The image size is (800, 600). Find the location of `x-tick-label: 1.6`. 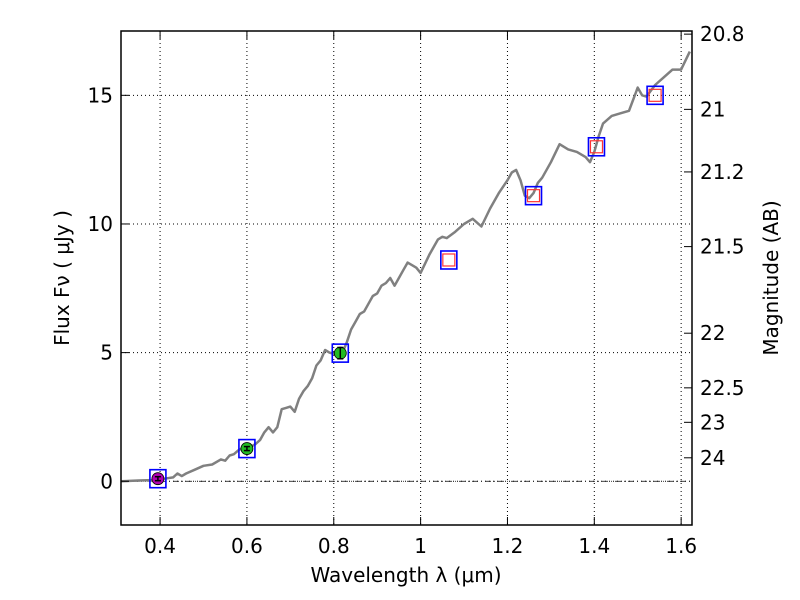

x-tick-label: 1.6 is located at coordinates (681, 546).